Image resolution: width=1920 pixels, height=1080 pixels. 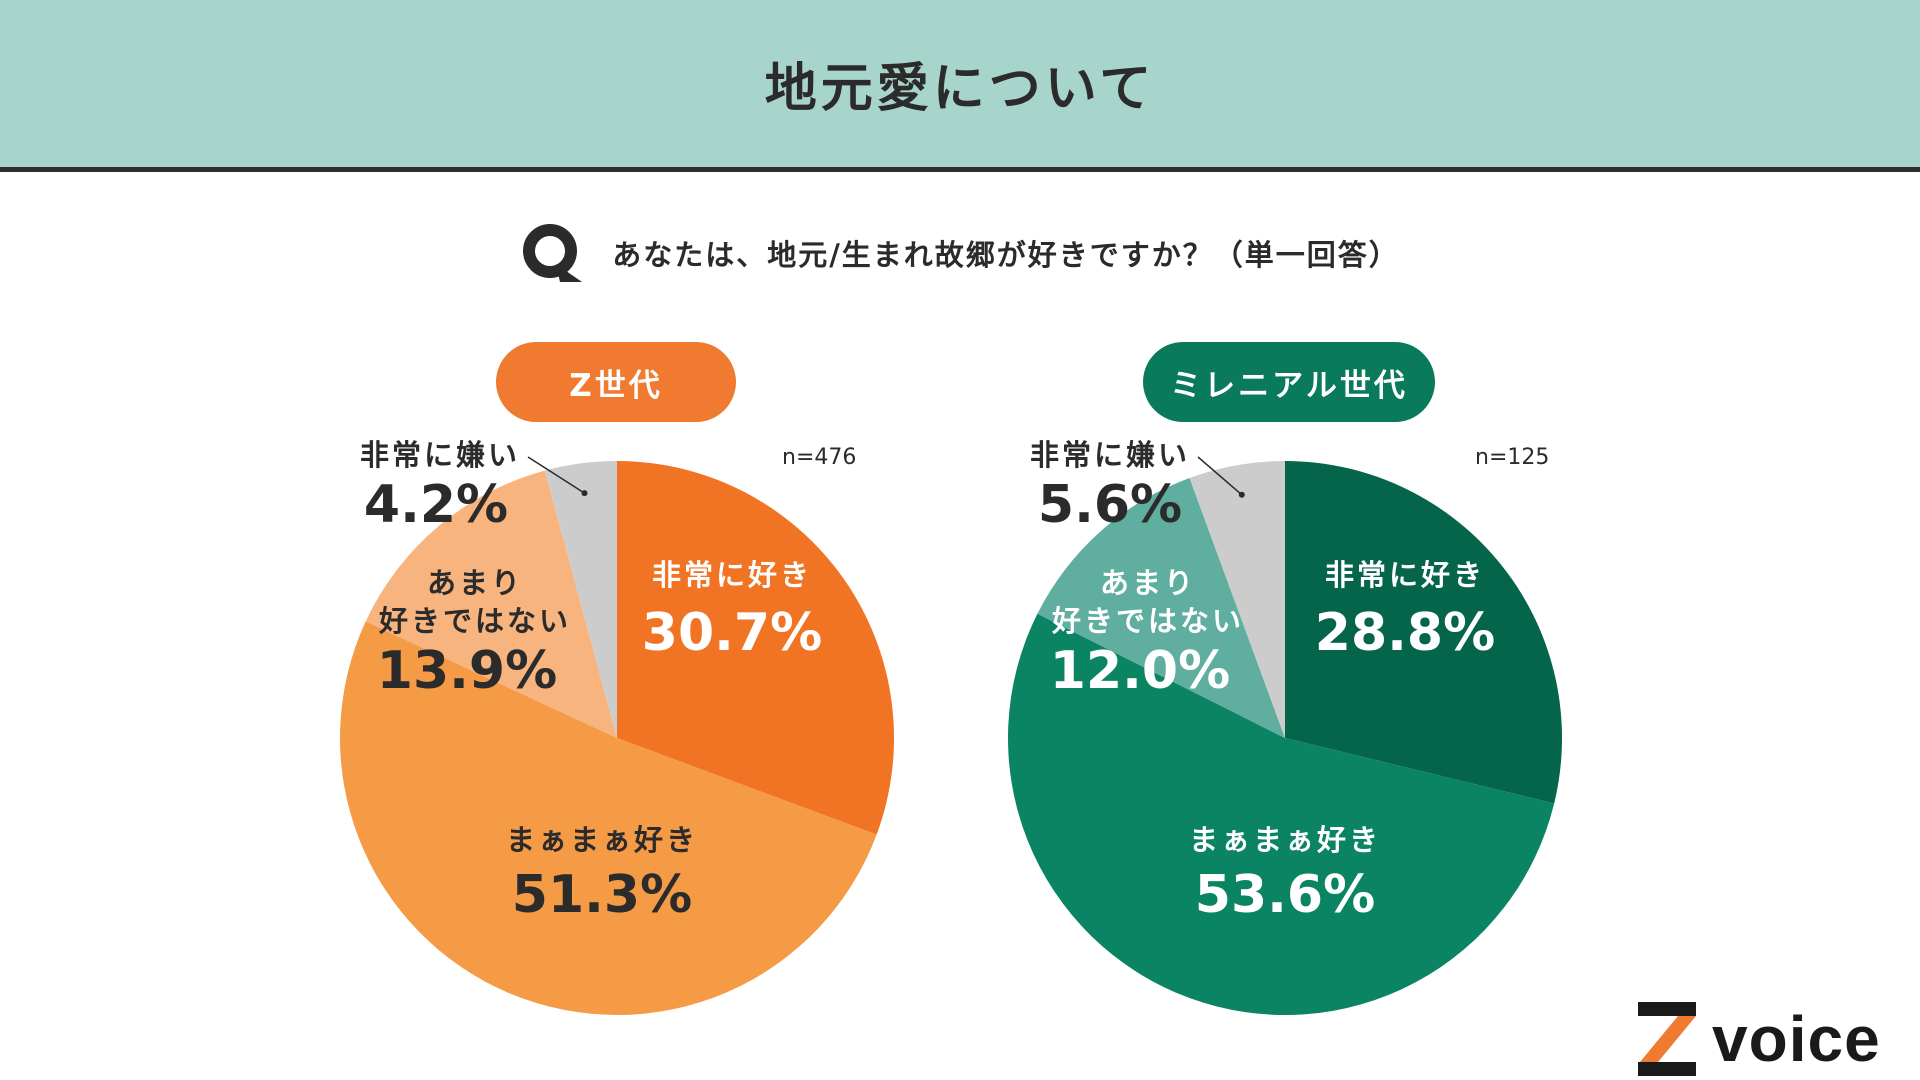 I want to click on page-title: 地元愛について, so click(x=960, y=89).